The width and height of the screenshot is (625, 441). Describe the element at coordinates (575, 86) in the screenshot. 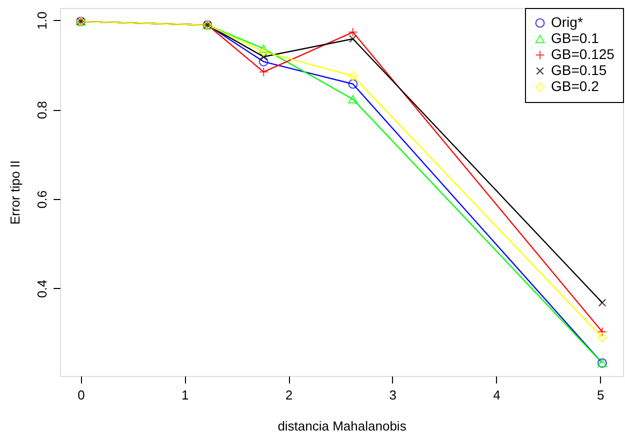

I see `legend-label: GB=0.2` at that location.